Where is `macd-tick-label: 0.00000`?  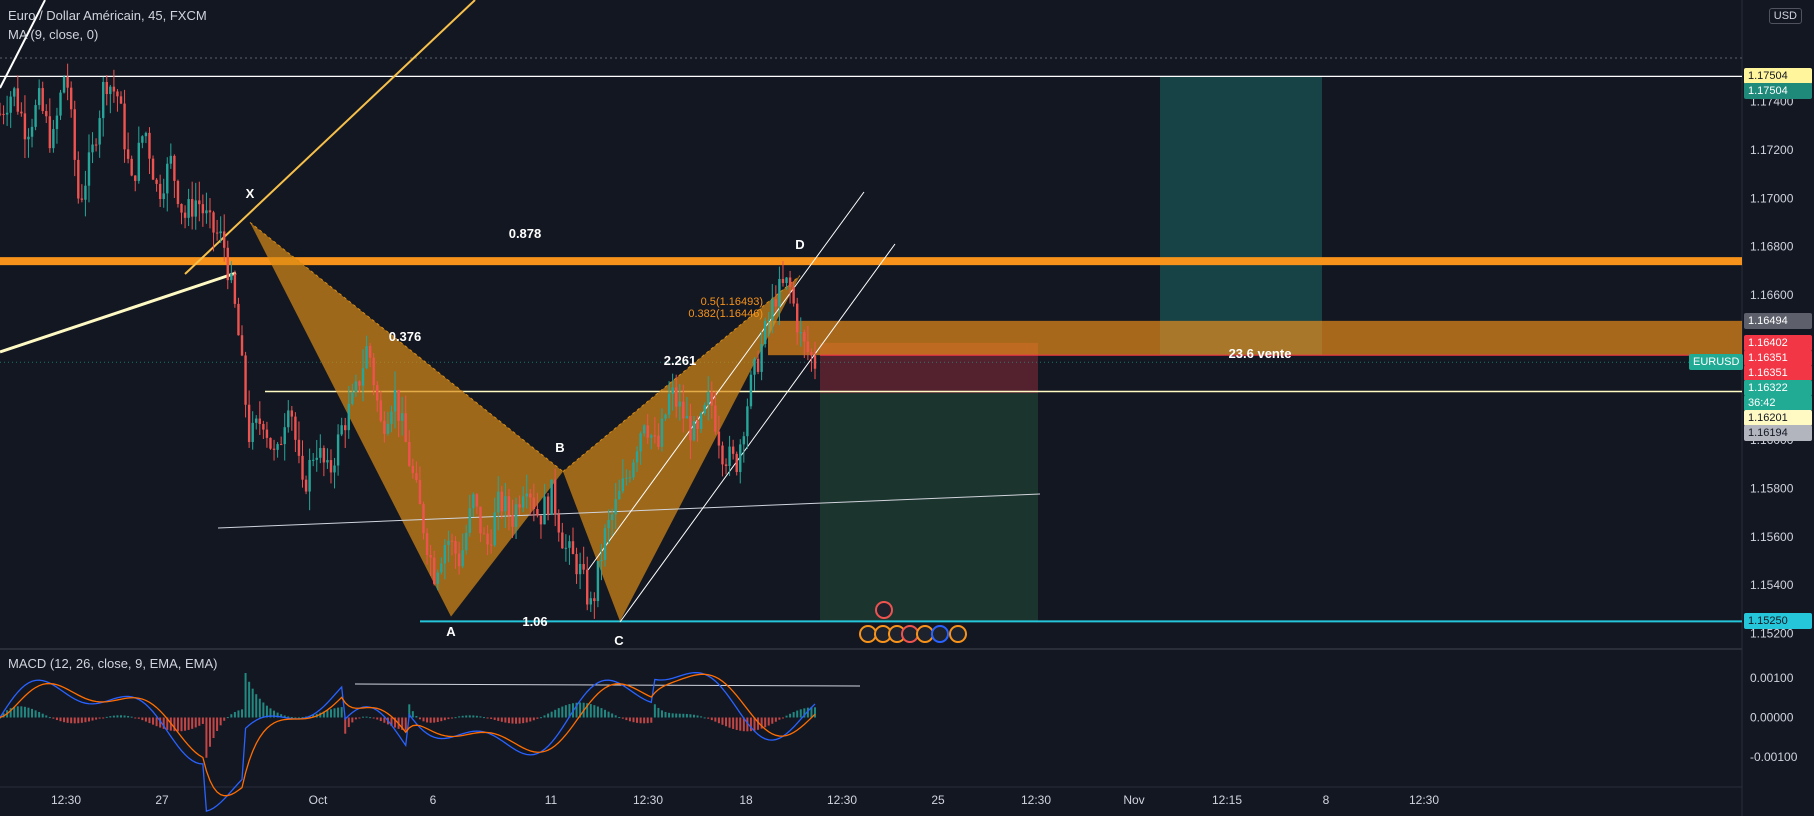 macd-tick-label: 0.00000 is located at coordinates (1772, 718).